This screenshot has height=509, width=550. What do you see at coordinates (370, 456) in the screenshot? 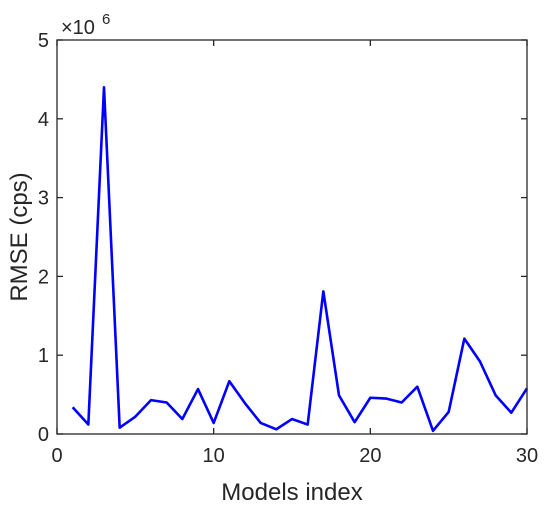
I see `x-tick-label: 20` at bounding box center [370, 456].